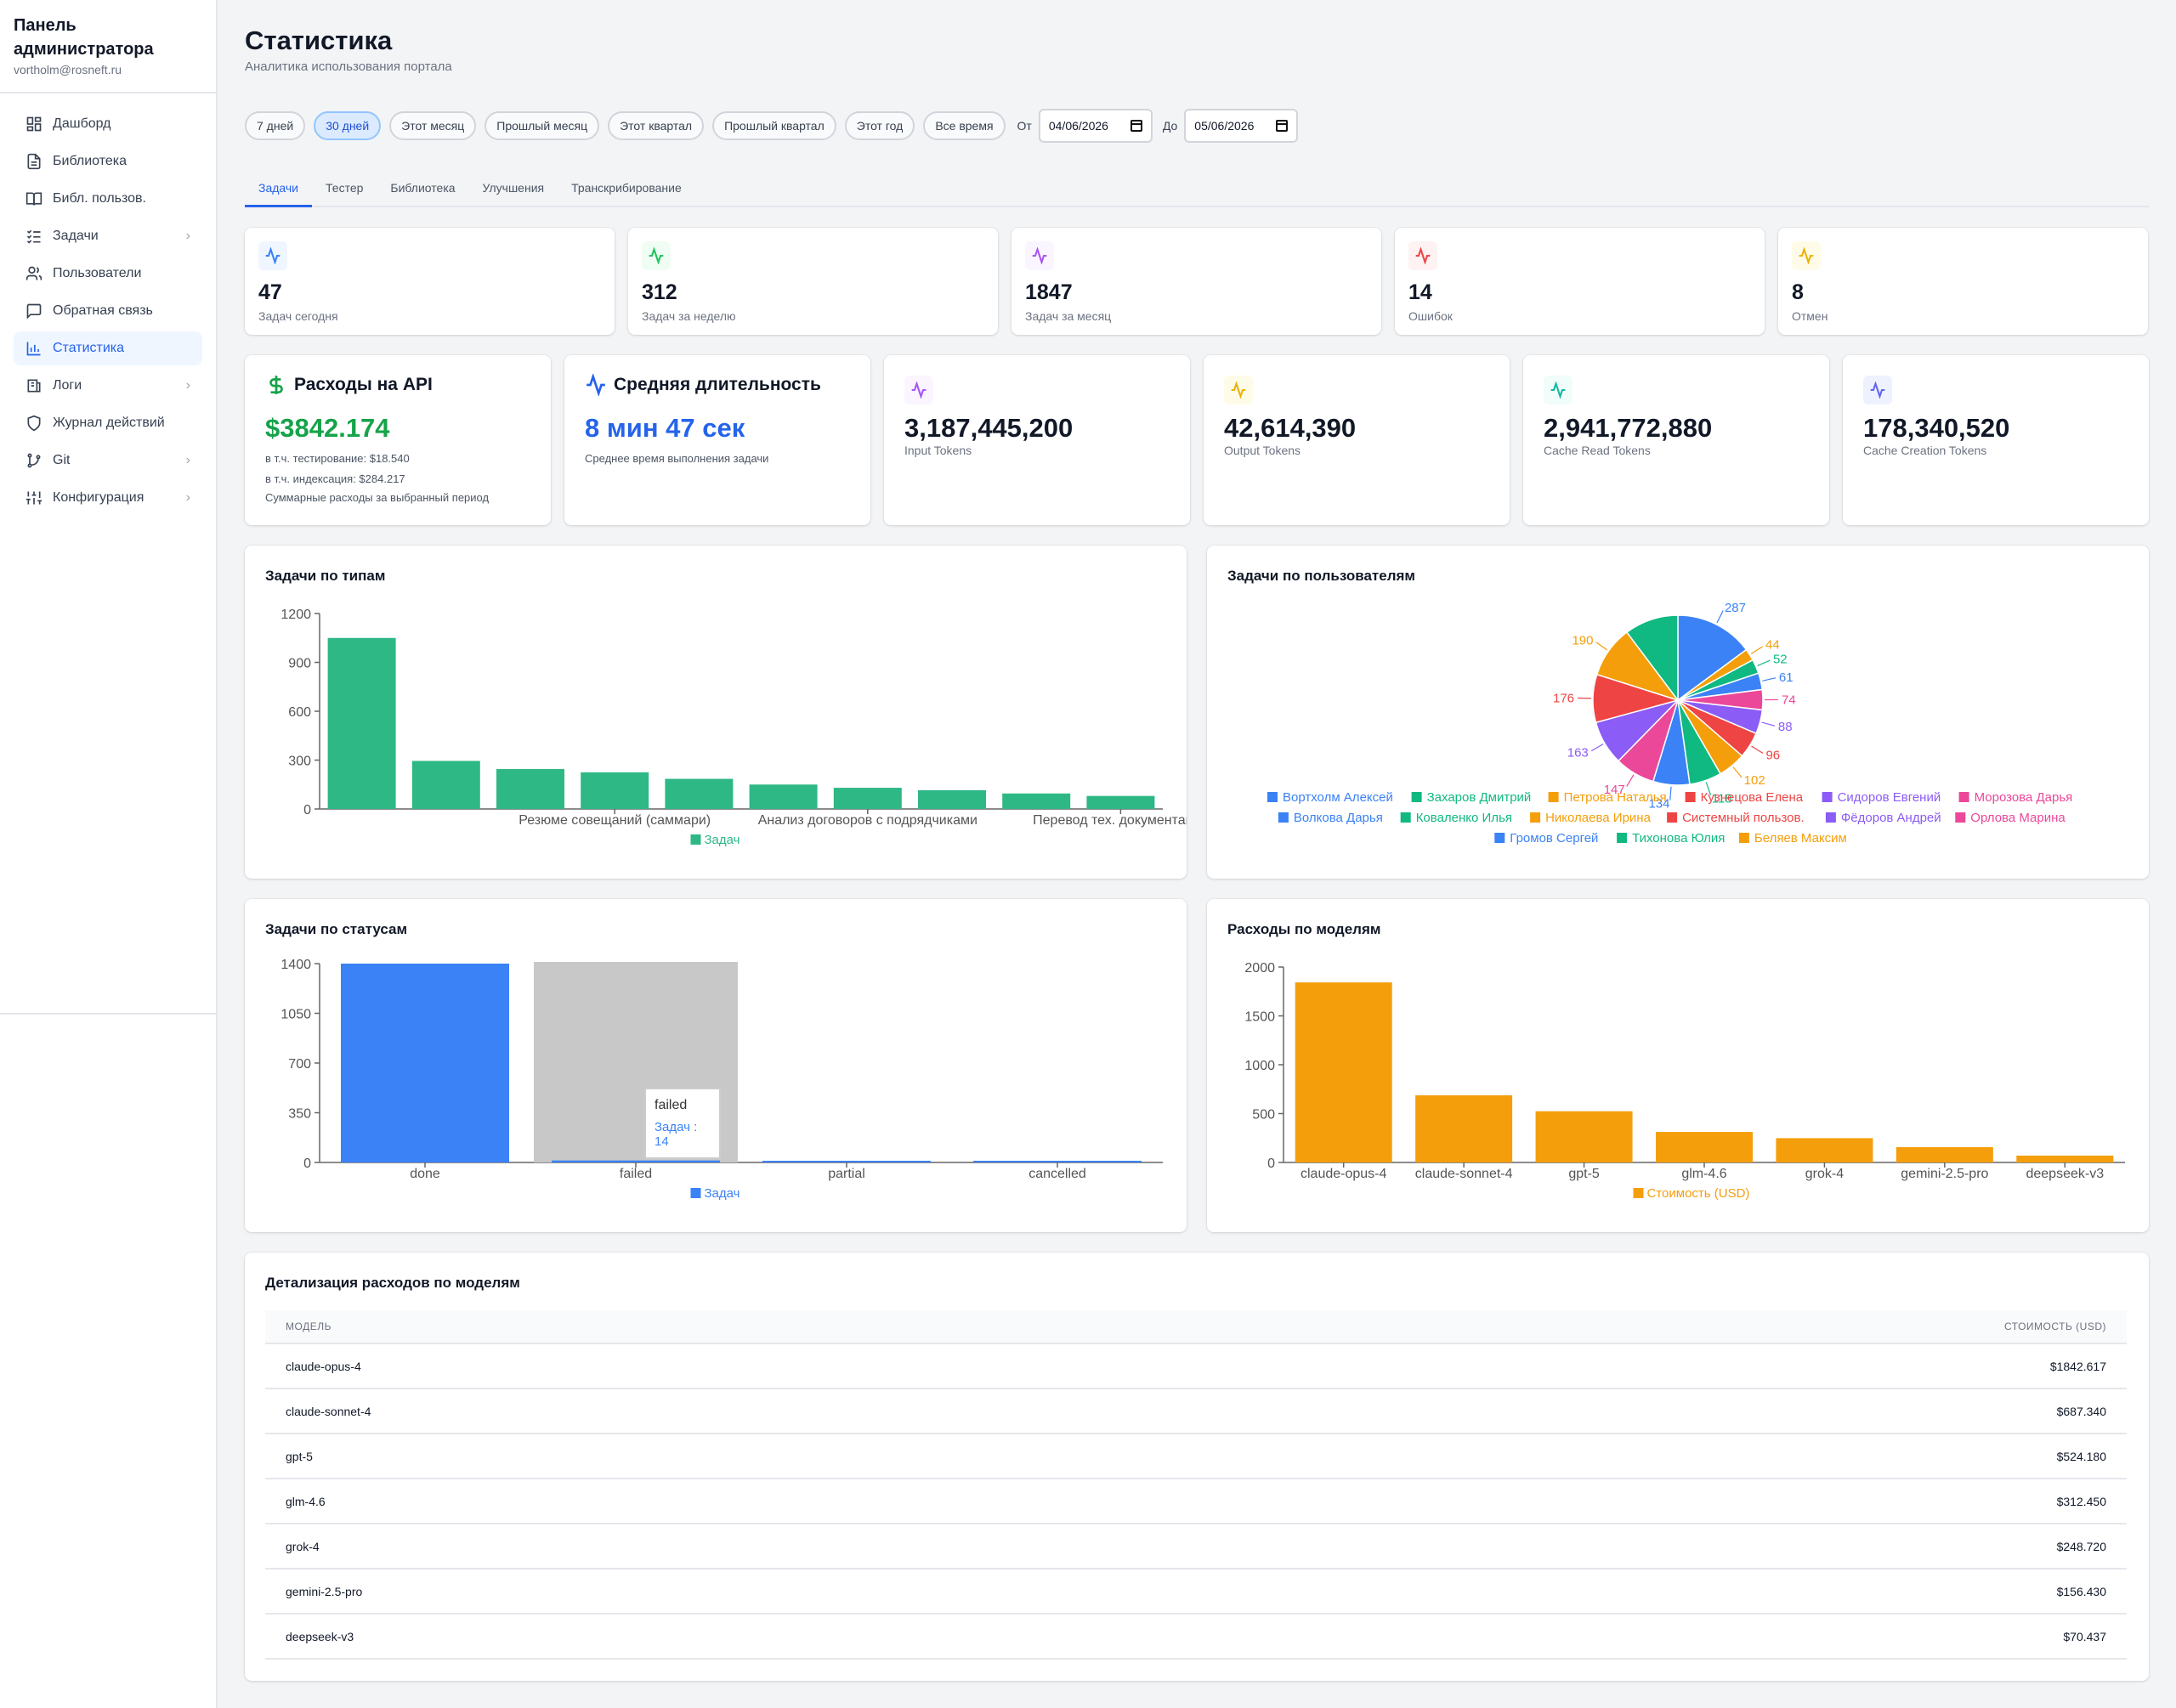  What do you see at coordinates (108, 199) in the screenshot?
I see `sidebar-item-user-library: Библ. пользов.` at bounding box center [108, 199].